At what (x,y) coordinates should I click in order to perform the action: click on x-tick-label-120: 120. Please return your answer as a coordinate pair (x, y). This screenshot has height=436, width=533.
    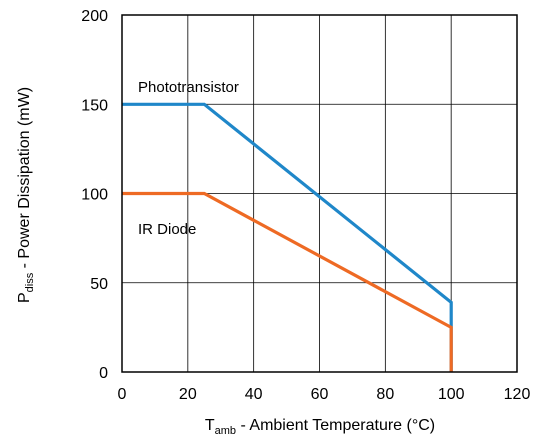
    Looking at the image, I should click on (517, 394).